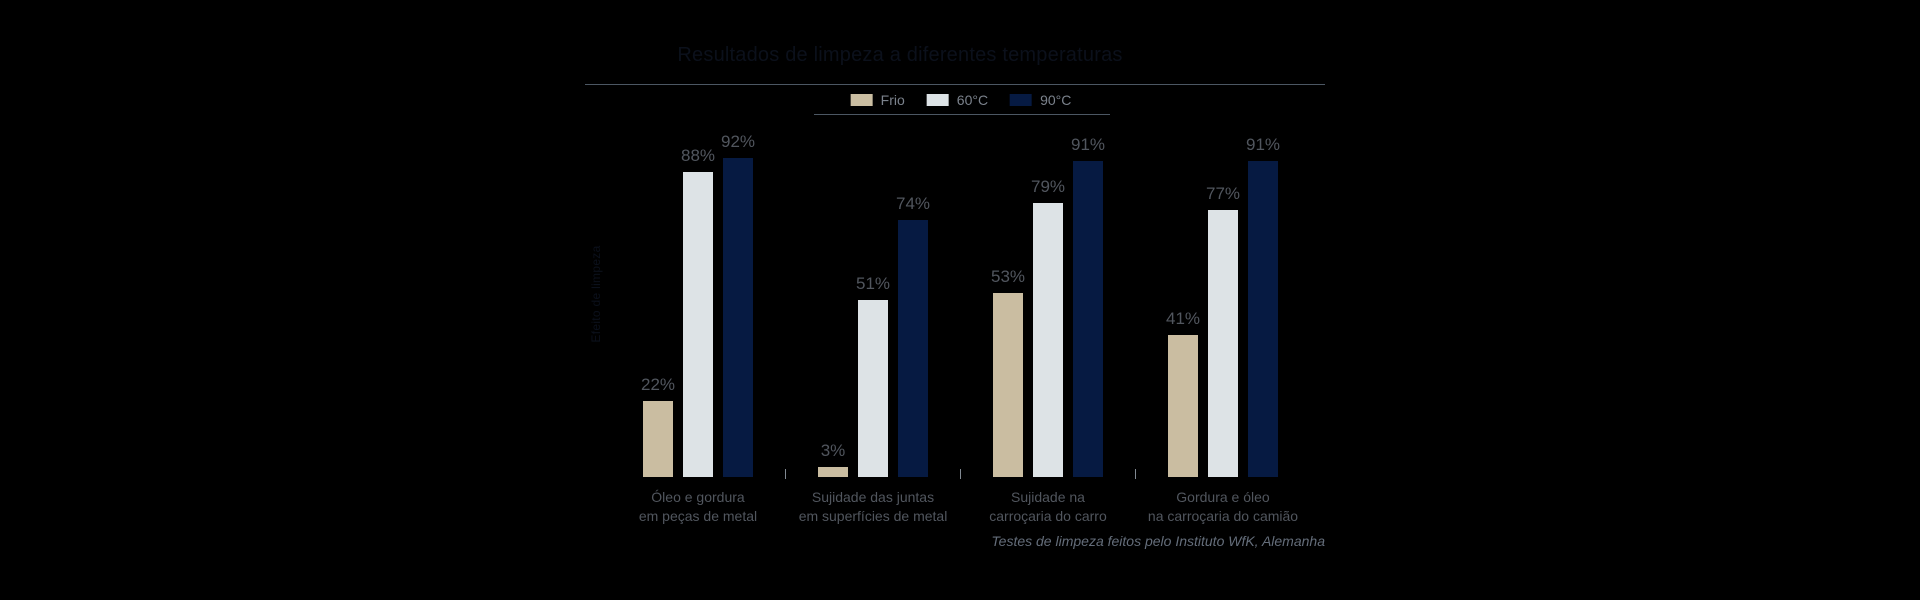 This screenshot has width=1920, height=600. I want to click on legend-item-1: 60°C, so click(957, 100).